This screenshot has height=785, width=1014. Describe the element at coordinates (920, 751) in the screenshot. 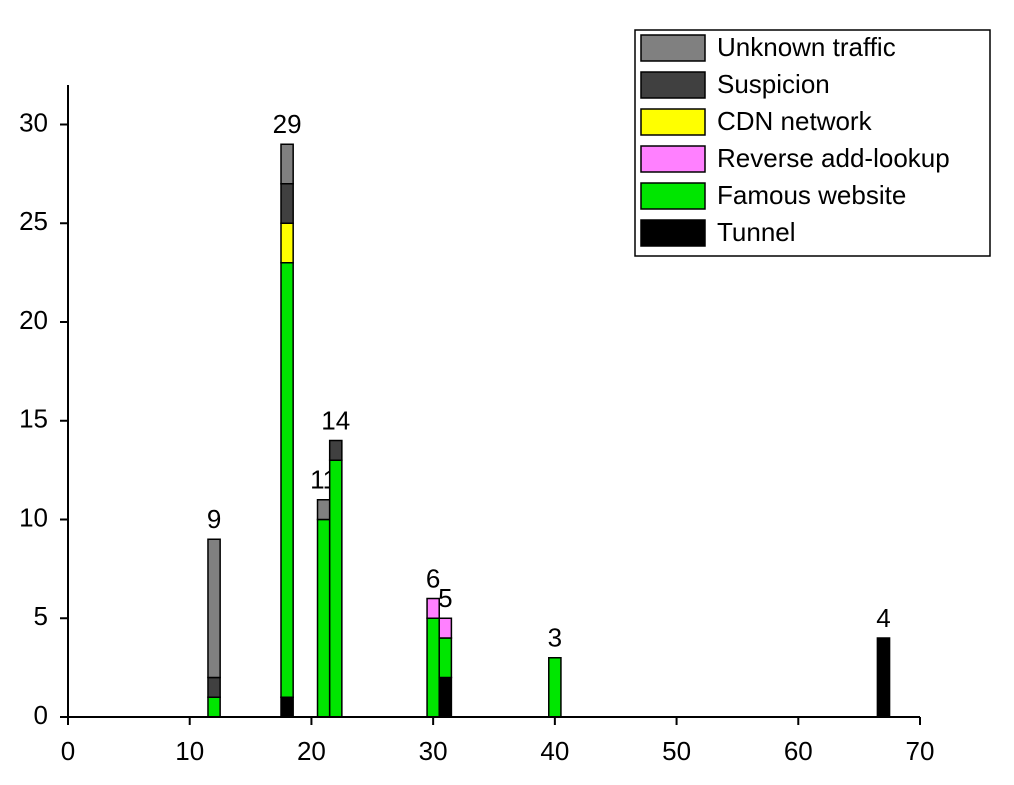

I see `x-tick-label: 70` at that location.